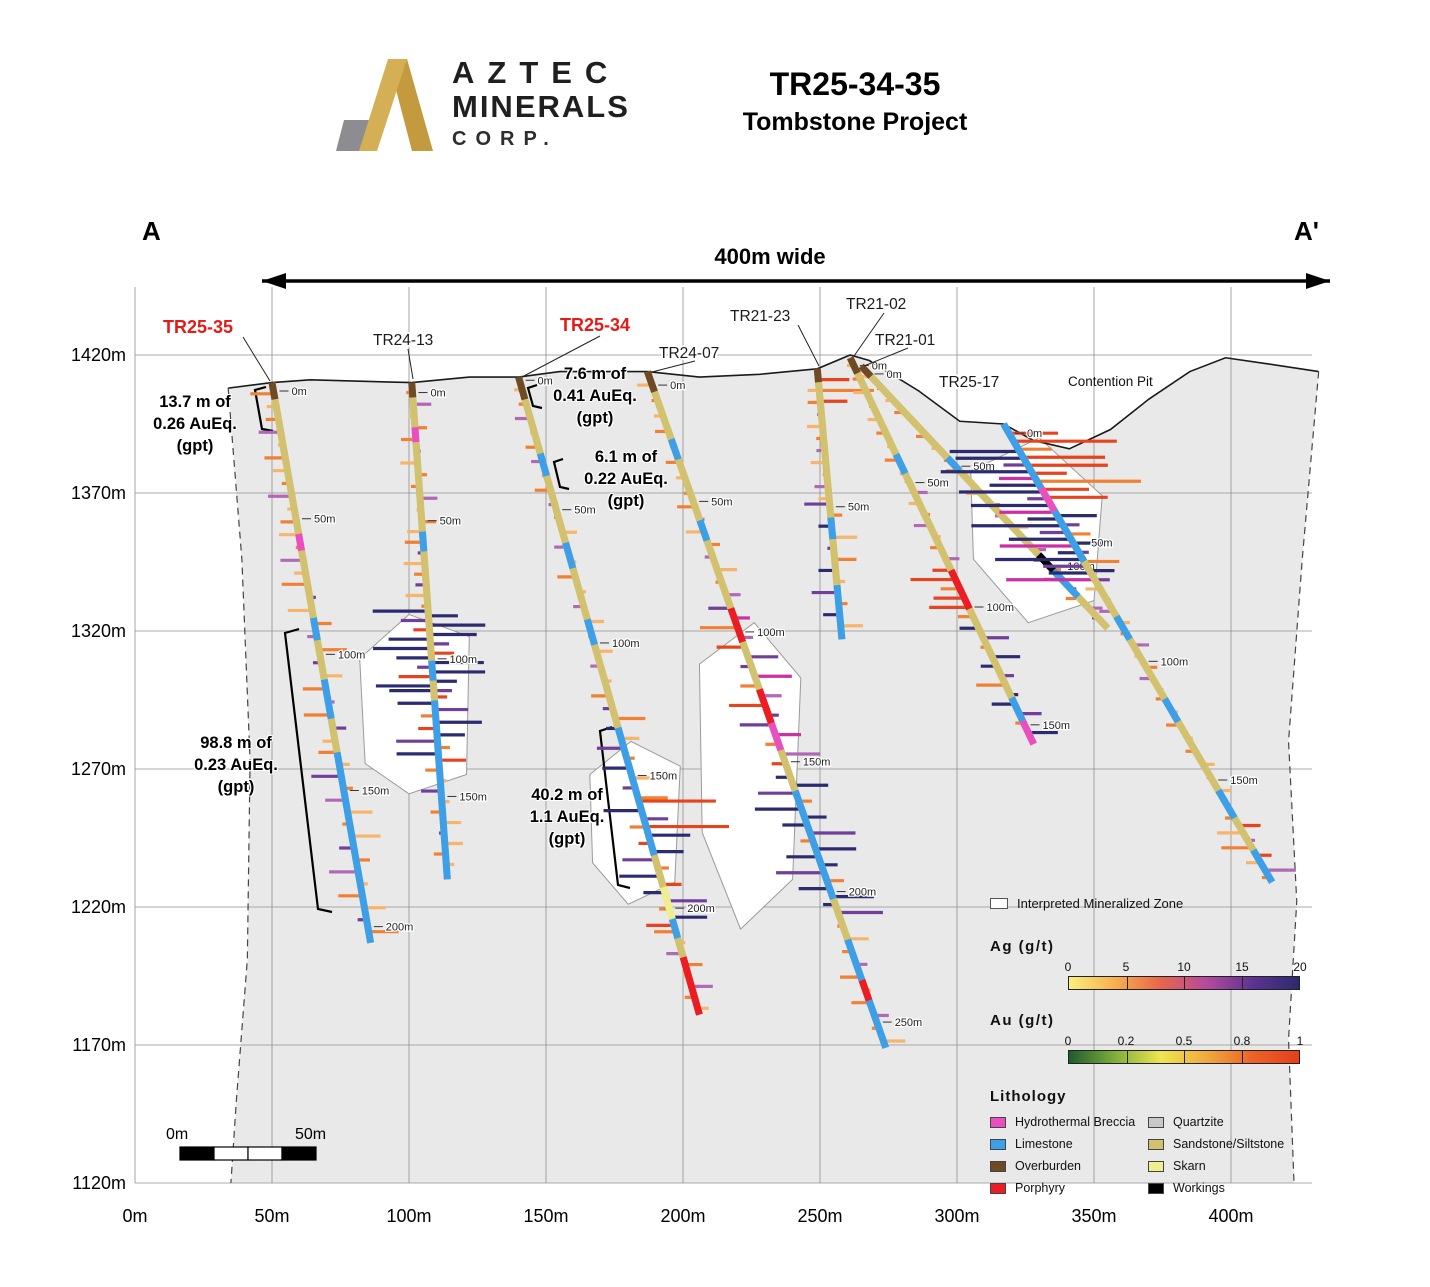  I want to click on x-axis-label: 150m, so click(545, 1216).